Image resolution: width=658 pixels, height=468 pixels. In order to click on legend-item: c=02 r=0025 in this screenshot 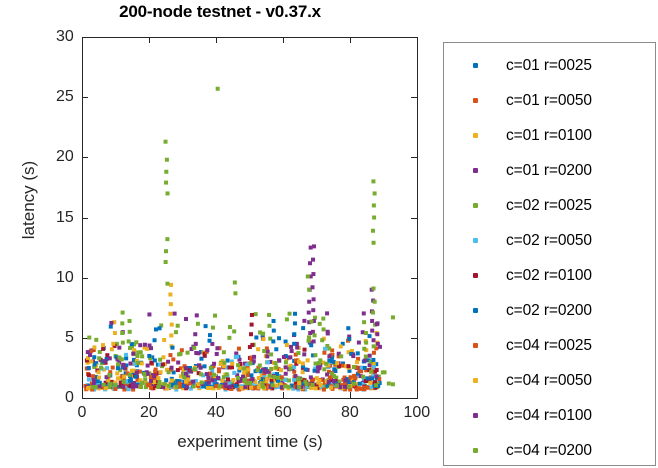, I will do `click(549, 205)`.